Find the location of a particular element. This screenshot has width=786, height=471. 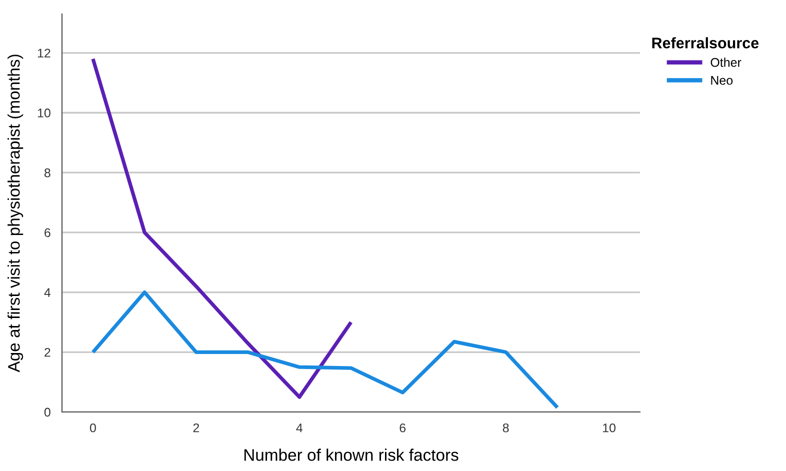

legend-label: Other is located at coordinates (726, 62).